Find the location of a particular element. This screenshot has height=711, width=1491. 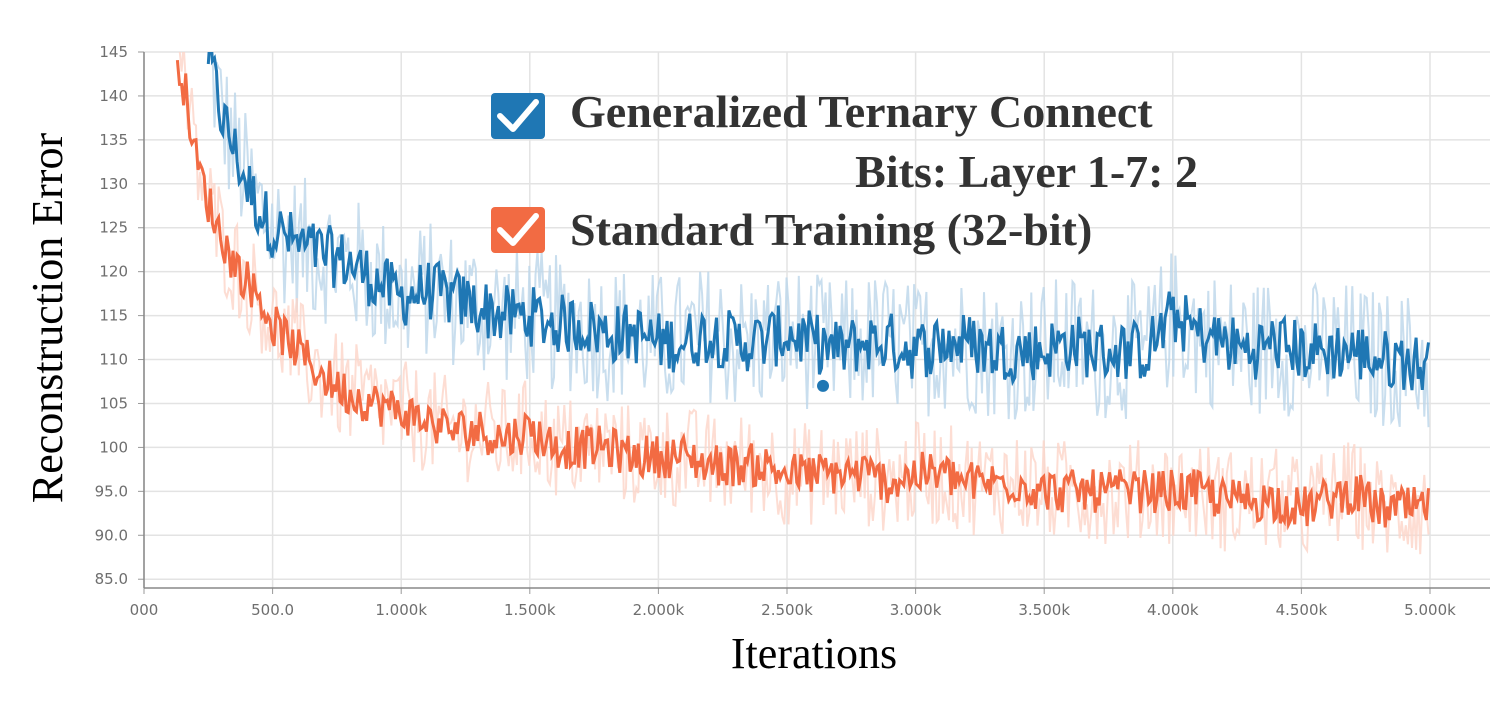

legend-label-ternary-bits: Bits: Layer 1-7: 2 is located at coordinates (1026, 171).